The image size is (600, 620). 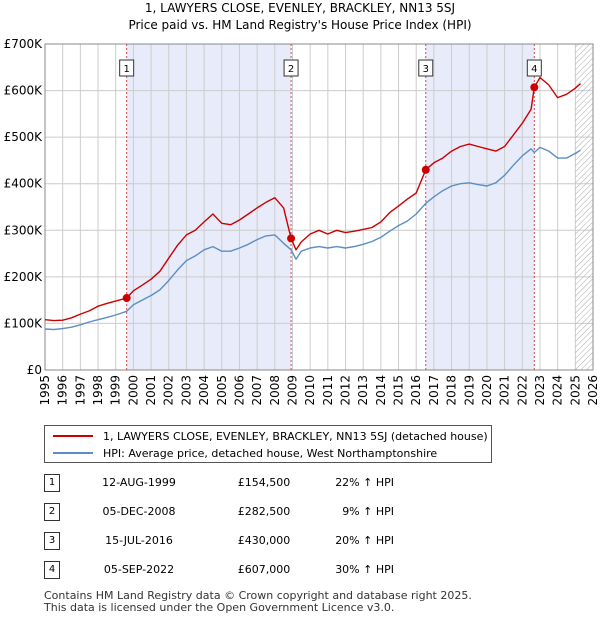 What do you see at coordinates (399, 390) in the screenshot?
I see `x-tick-label: 2015` at bounding box center [399, 390].